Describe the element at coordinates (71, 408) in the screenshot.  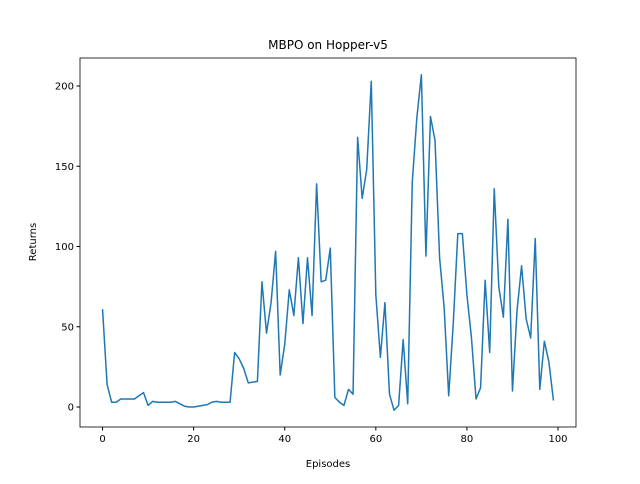
I see `y-tick-label: 0` at that location.